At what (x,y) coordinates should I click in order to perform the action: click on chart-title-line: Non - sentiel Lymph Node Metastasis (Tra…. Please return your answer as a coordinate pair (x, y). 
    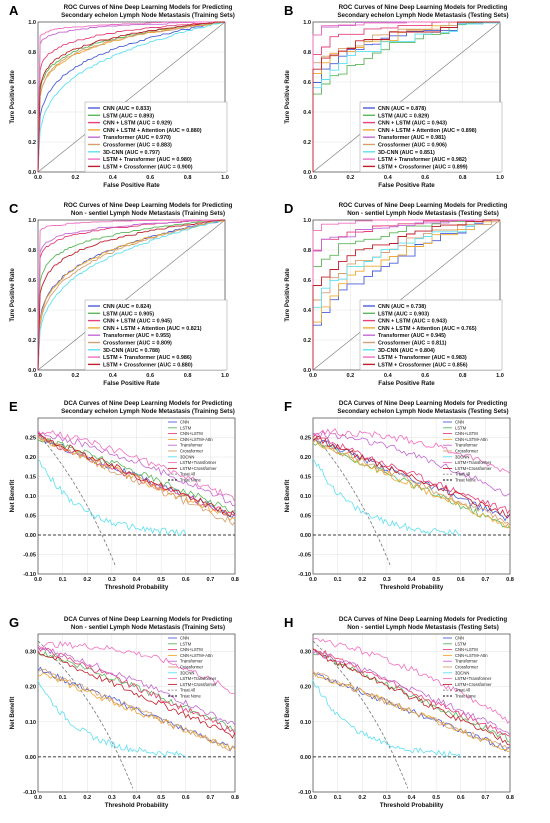
    Looking at the image, I should click on (148, 213).